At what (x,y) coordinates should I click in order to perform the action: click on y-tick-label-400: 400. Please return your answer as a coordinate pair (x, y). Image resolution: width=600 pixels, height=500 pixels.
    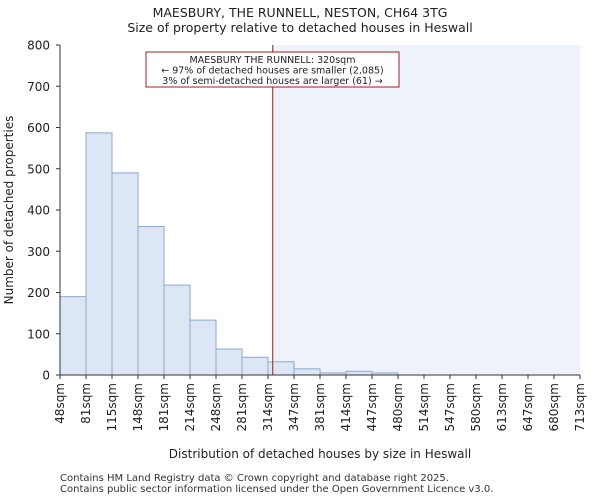
    Looking at the image, I should click on (38, 211).